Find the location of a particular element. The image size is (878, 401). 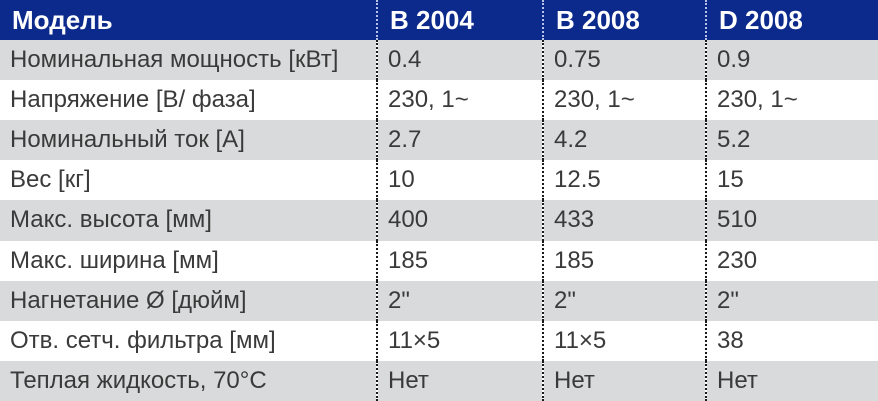

cell-b2004: 10 is located at coordinates (459, 180).